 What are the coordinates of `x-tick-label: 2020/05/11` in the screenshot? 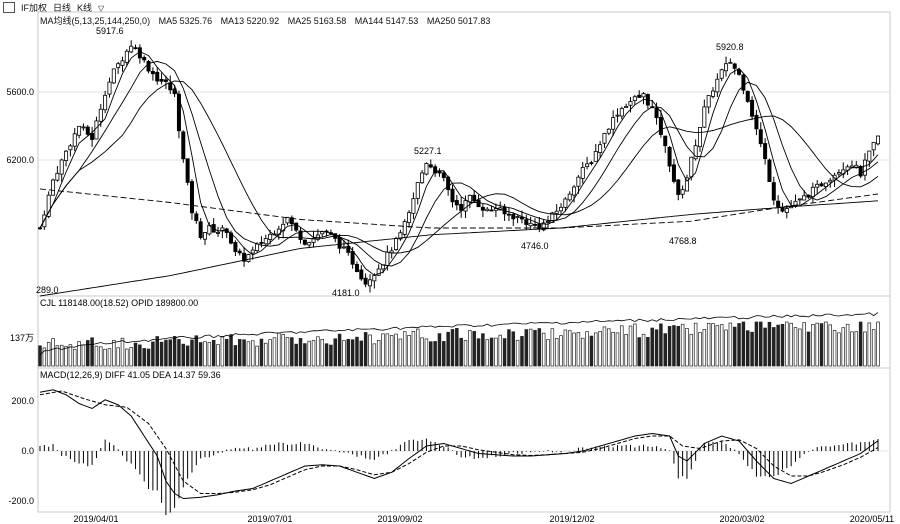 It's located at (872, 519).